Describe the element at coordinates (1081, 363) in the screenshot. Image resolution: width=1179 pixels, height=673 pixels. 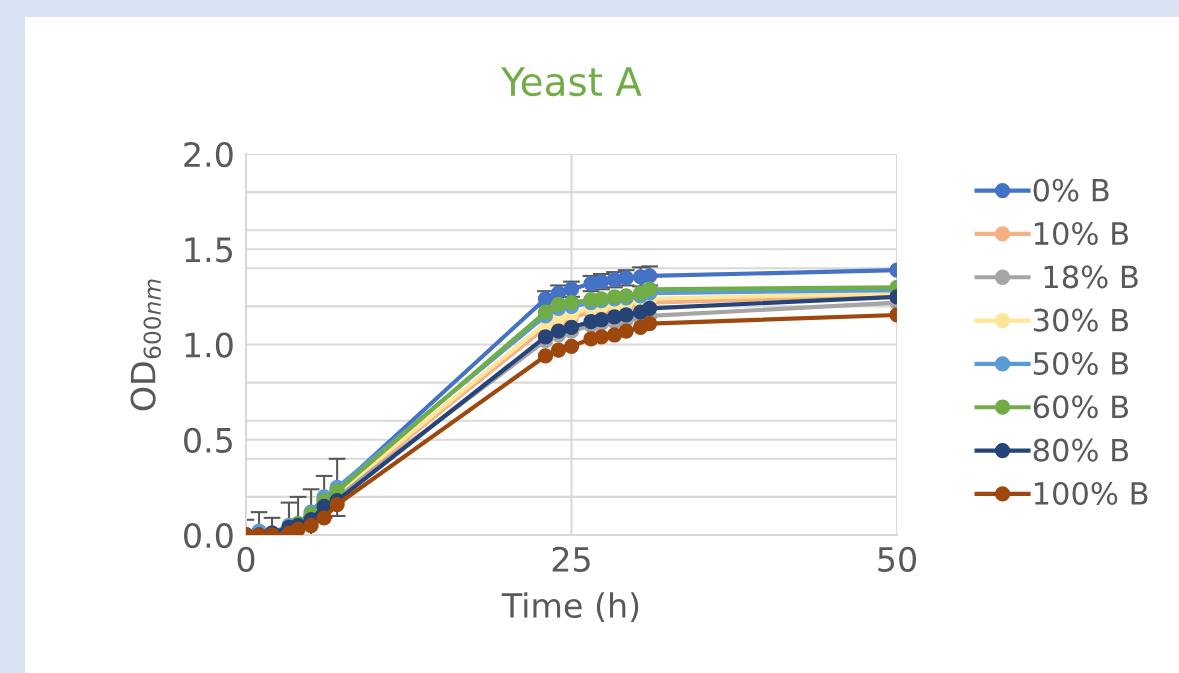
I see `legend-label: 50% B` at that location.